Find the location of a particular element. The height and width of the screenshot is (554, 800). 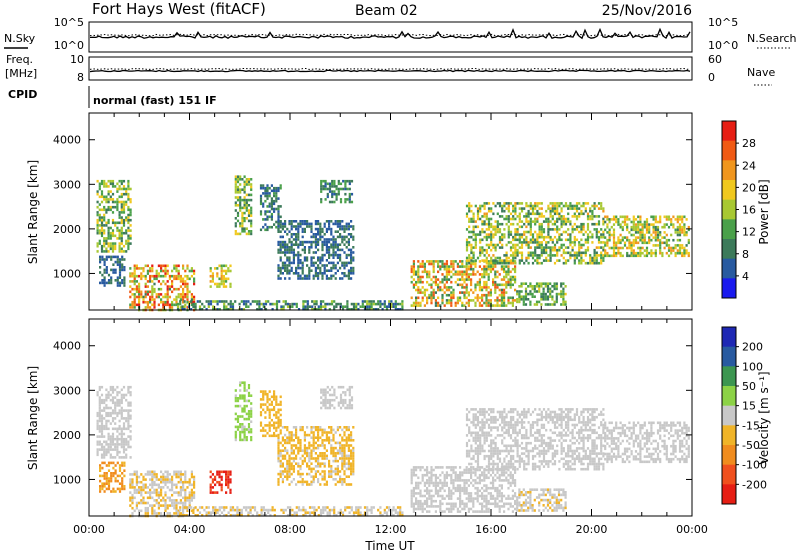

station-title: Fort Hays West (fitACF) is located at coordinates (179, 9).